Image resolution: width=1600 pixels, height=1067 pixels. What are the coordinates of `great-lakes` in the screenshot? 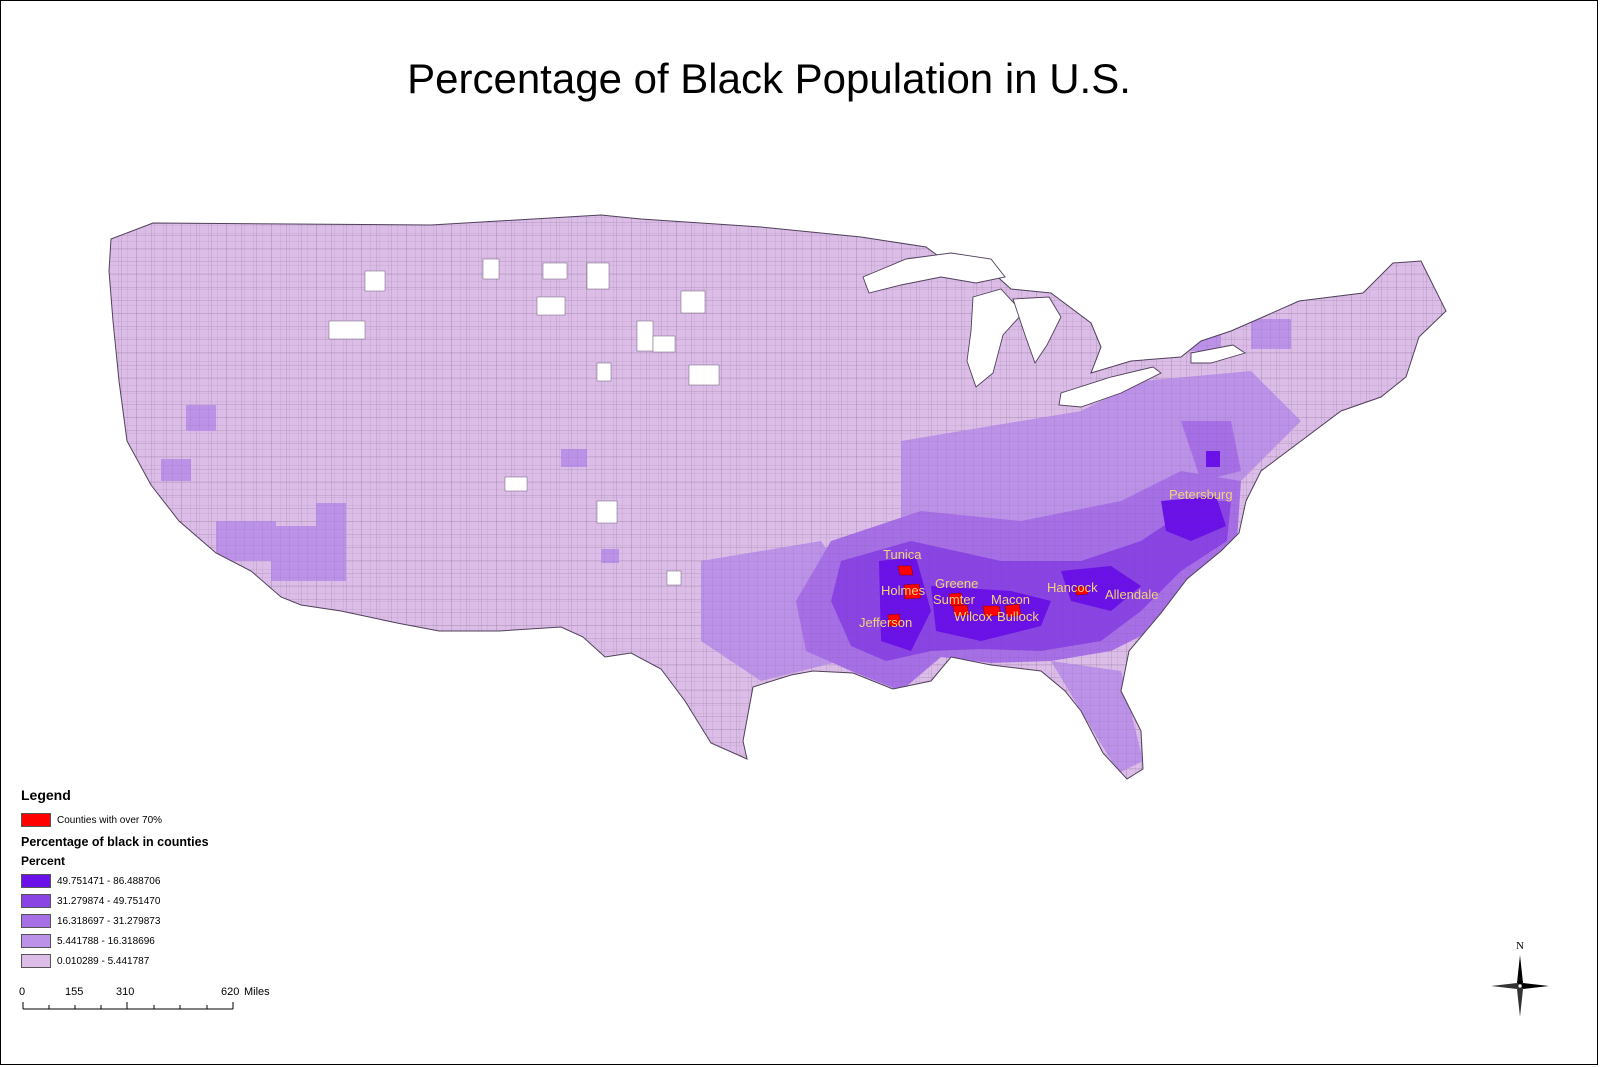 It's located at (1054, 330).